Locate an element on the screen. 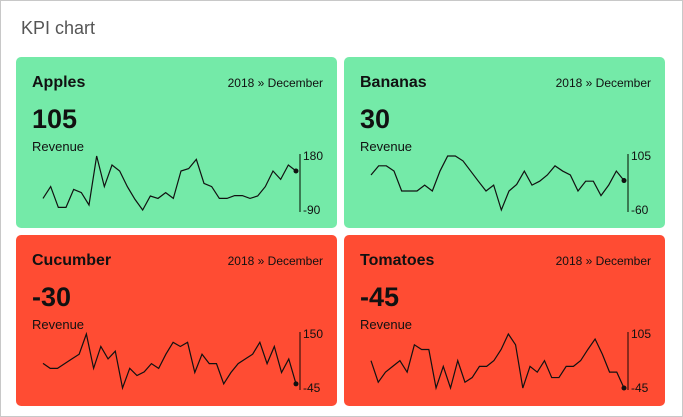 The height and width of the screenshot is (417, 683). axis-min-label: -90 is located at coordinates (312, 210).